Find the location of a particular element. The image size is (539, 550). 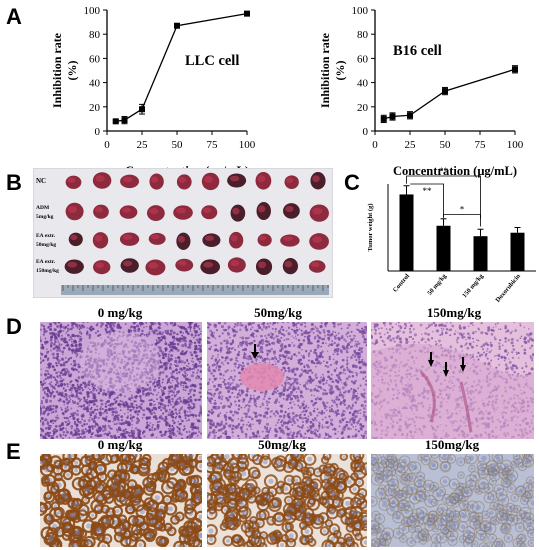

y-tick-label: 100 is located at coordinates (92, 11).